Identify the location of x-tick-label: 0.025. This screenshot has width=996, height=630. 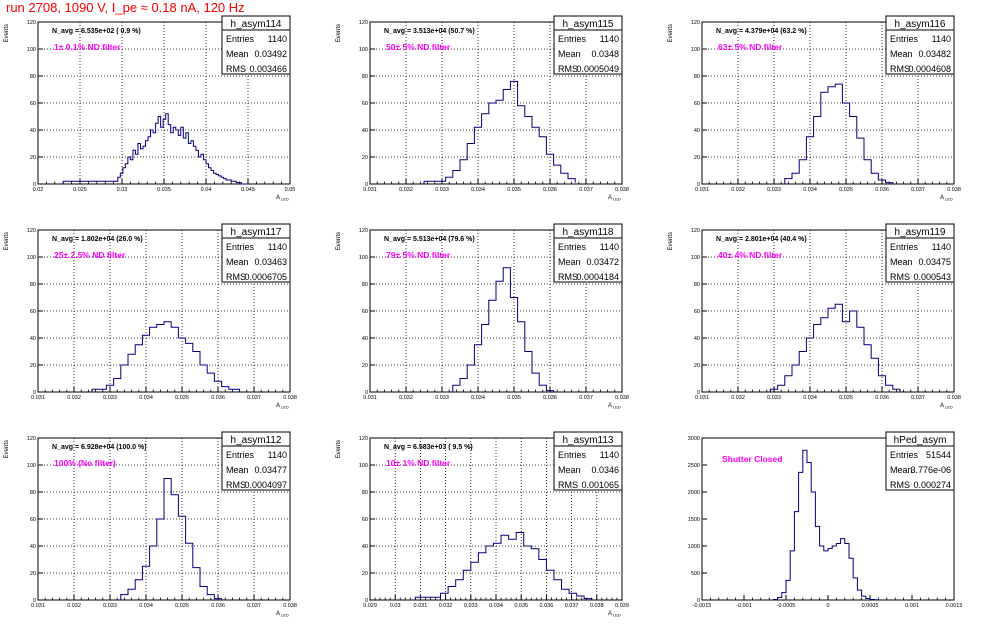
(80, 190).